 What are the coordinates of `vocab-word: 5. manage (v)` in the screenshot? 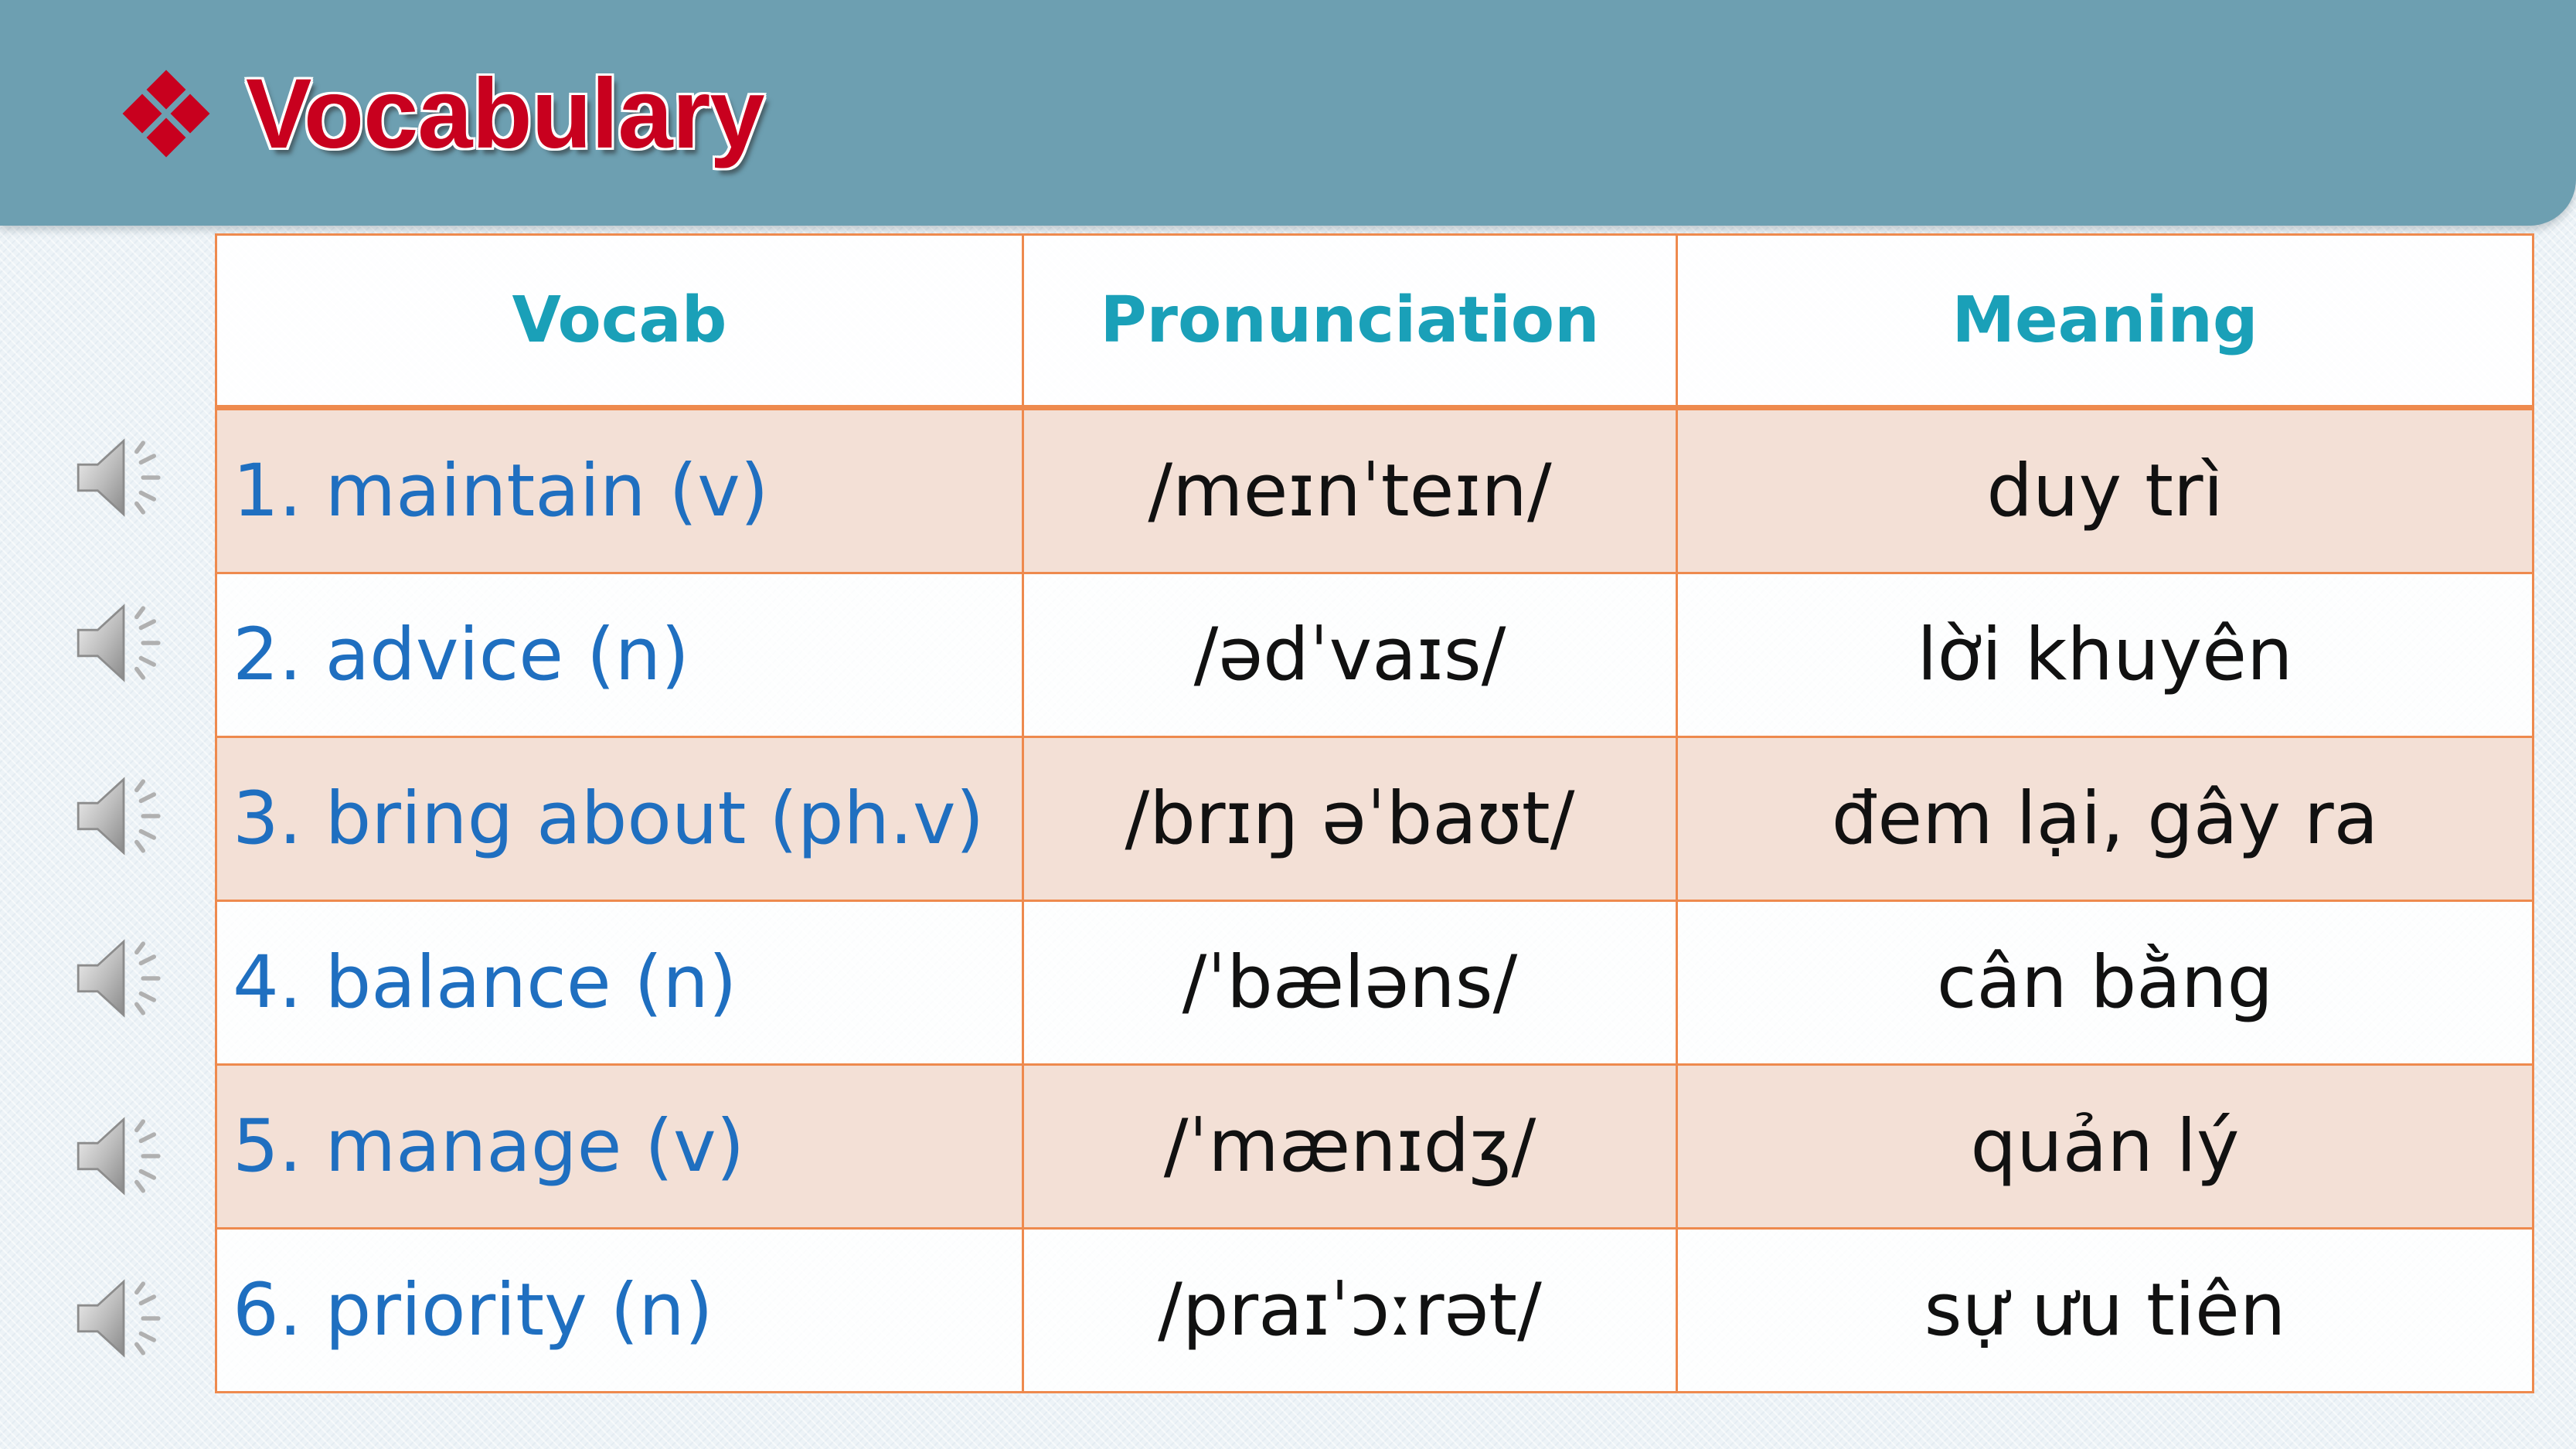 It's located at (619, 1147).